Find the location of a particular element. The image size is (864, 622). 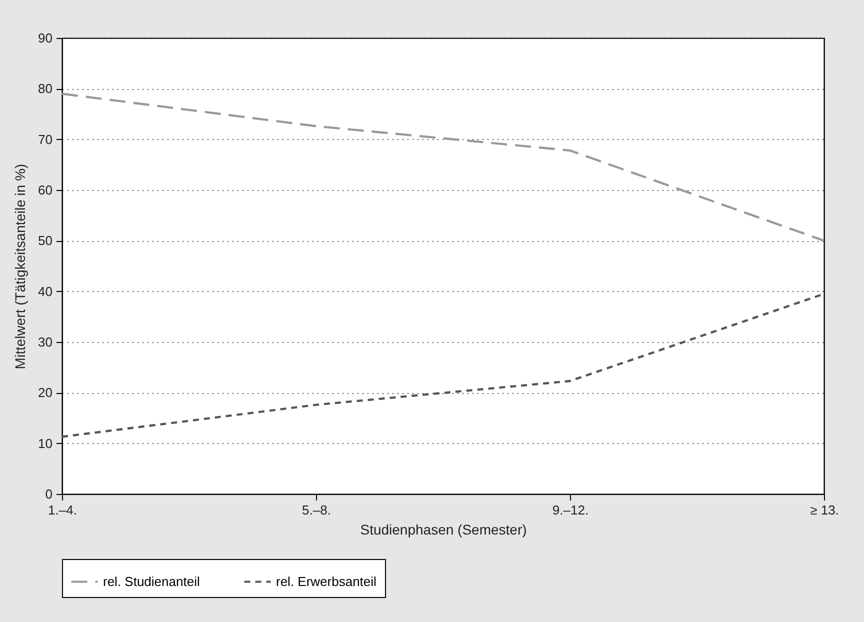

y-tick-label: 90 is located at coordinates (45, 38).